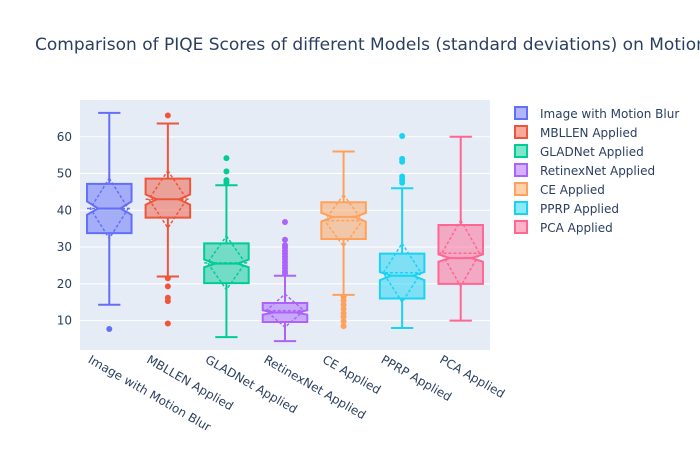 This screenshot has height=450, width=700. I want to click on legend-label: PPRP Applied, so click(579, 209).